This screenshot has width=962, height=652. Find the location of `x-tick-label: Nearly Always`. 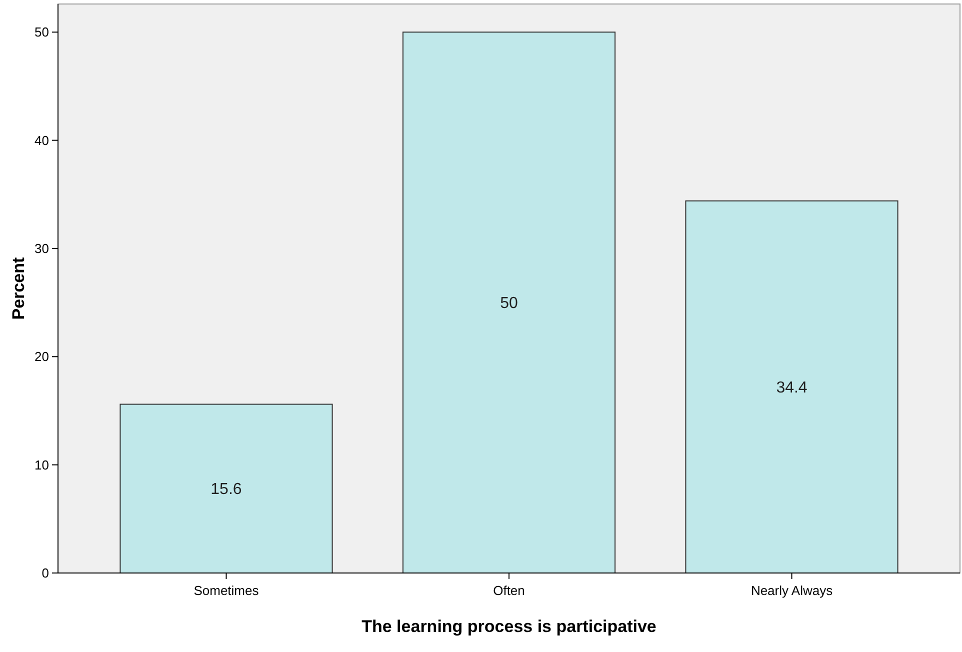

x-tick-label: Nearly Always is located at coordinates (792, 590).